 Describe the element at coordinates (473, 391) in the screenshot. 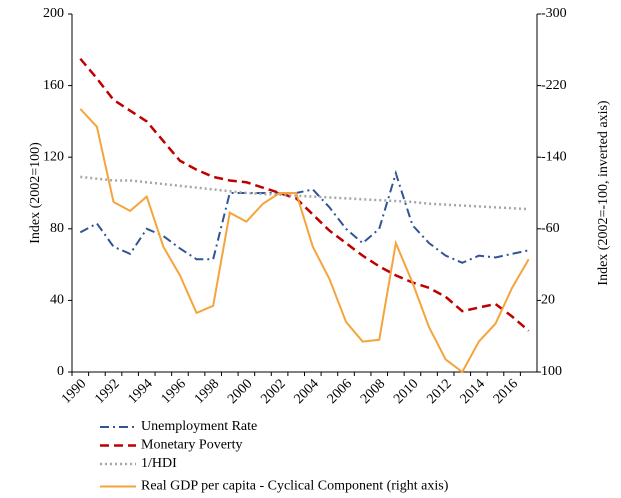

I see `x-tick-label: 2014` at that location.